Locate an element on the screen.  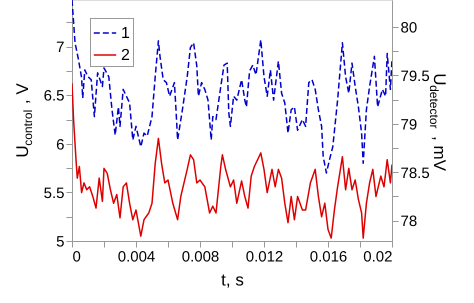
x-tick-label: 0 is located at coordinates (76, 257).